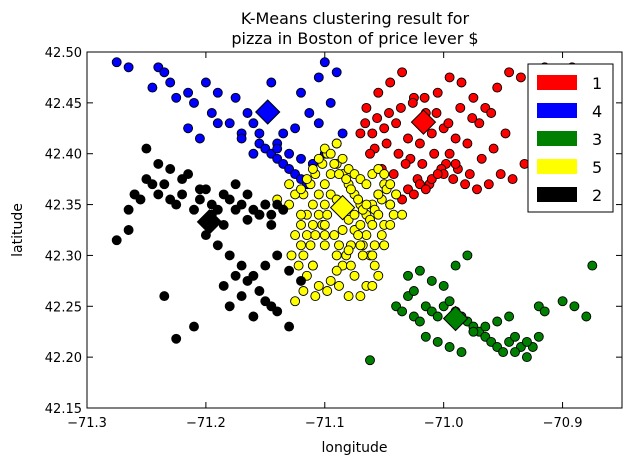 Image resolution: width=629 pixels, height=462 pixels. Describe the element at coordinates (63, 104) in the screenshot. I see `y-tick-label: 42.45` at that location.